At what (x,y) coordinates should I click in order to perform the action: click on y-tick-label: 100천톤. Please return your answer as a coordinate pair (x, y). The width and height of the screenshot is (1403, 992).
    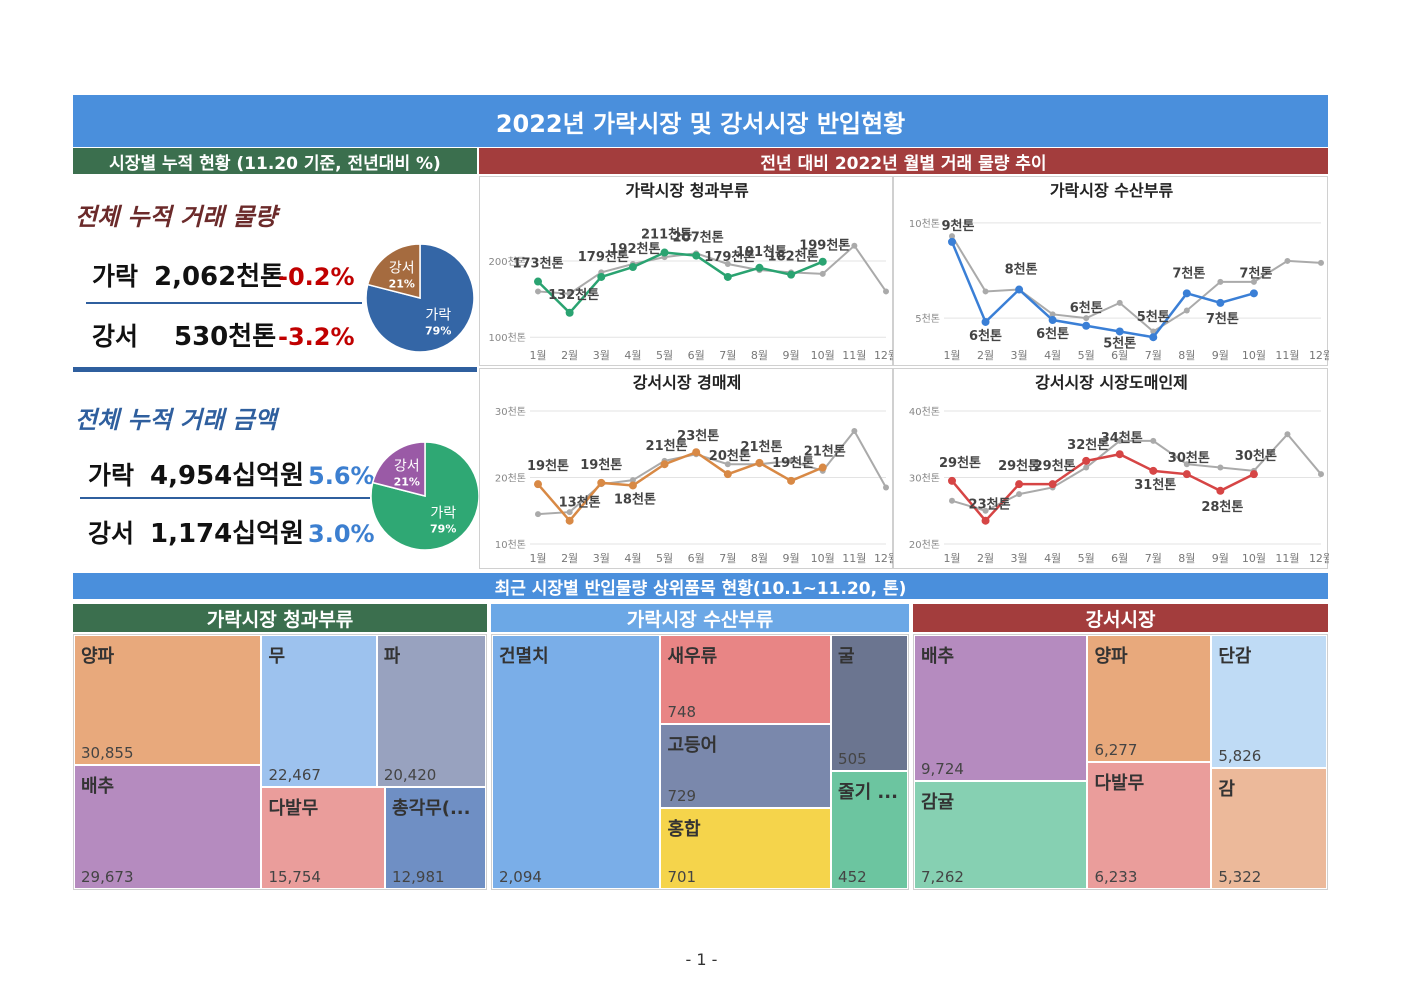
    Looking at the image, I should click on (508, 338).